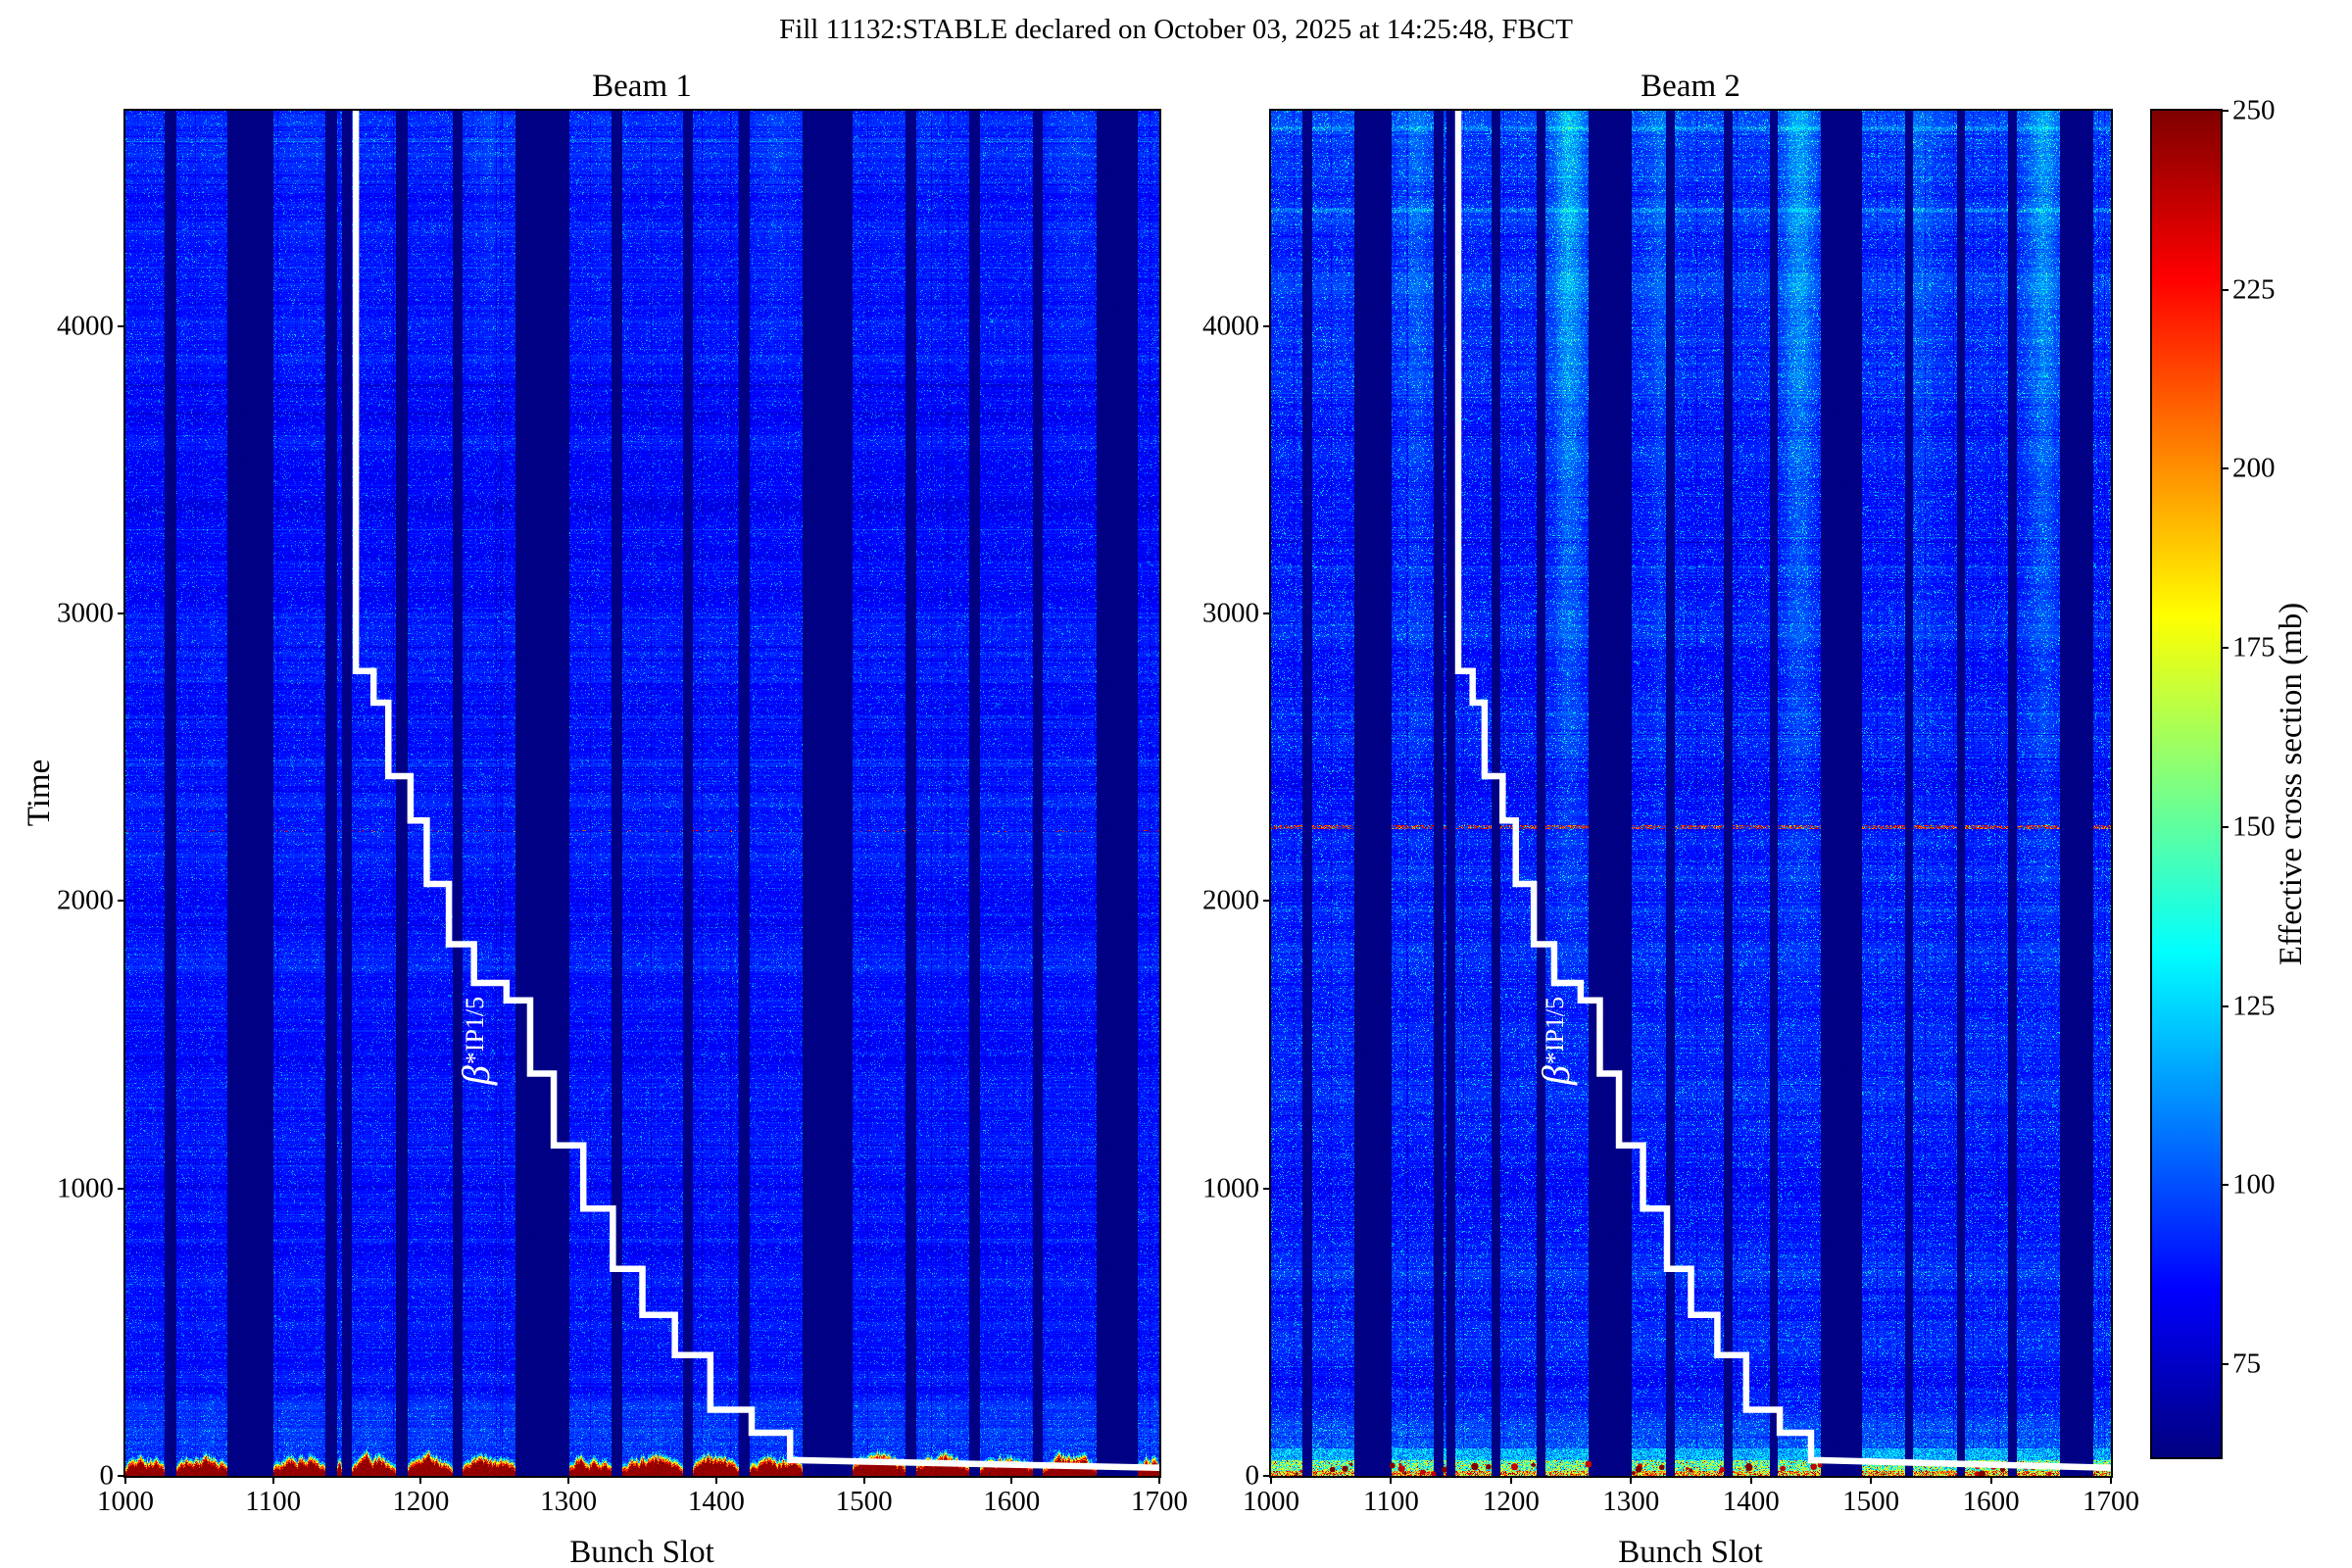 Image resolution: width=2352 pixels, height=1568 pixels. I want to click on colorbar-tick-label: 225, so click(2254, 289).